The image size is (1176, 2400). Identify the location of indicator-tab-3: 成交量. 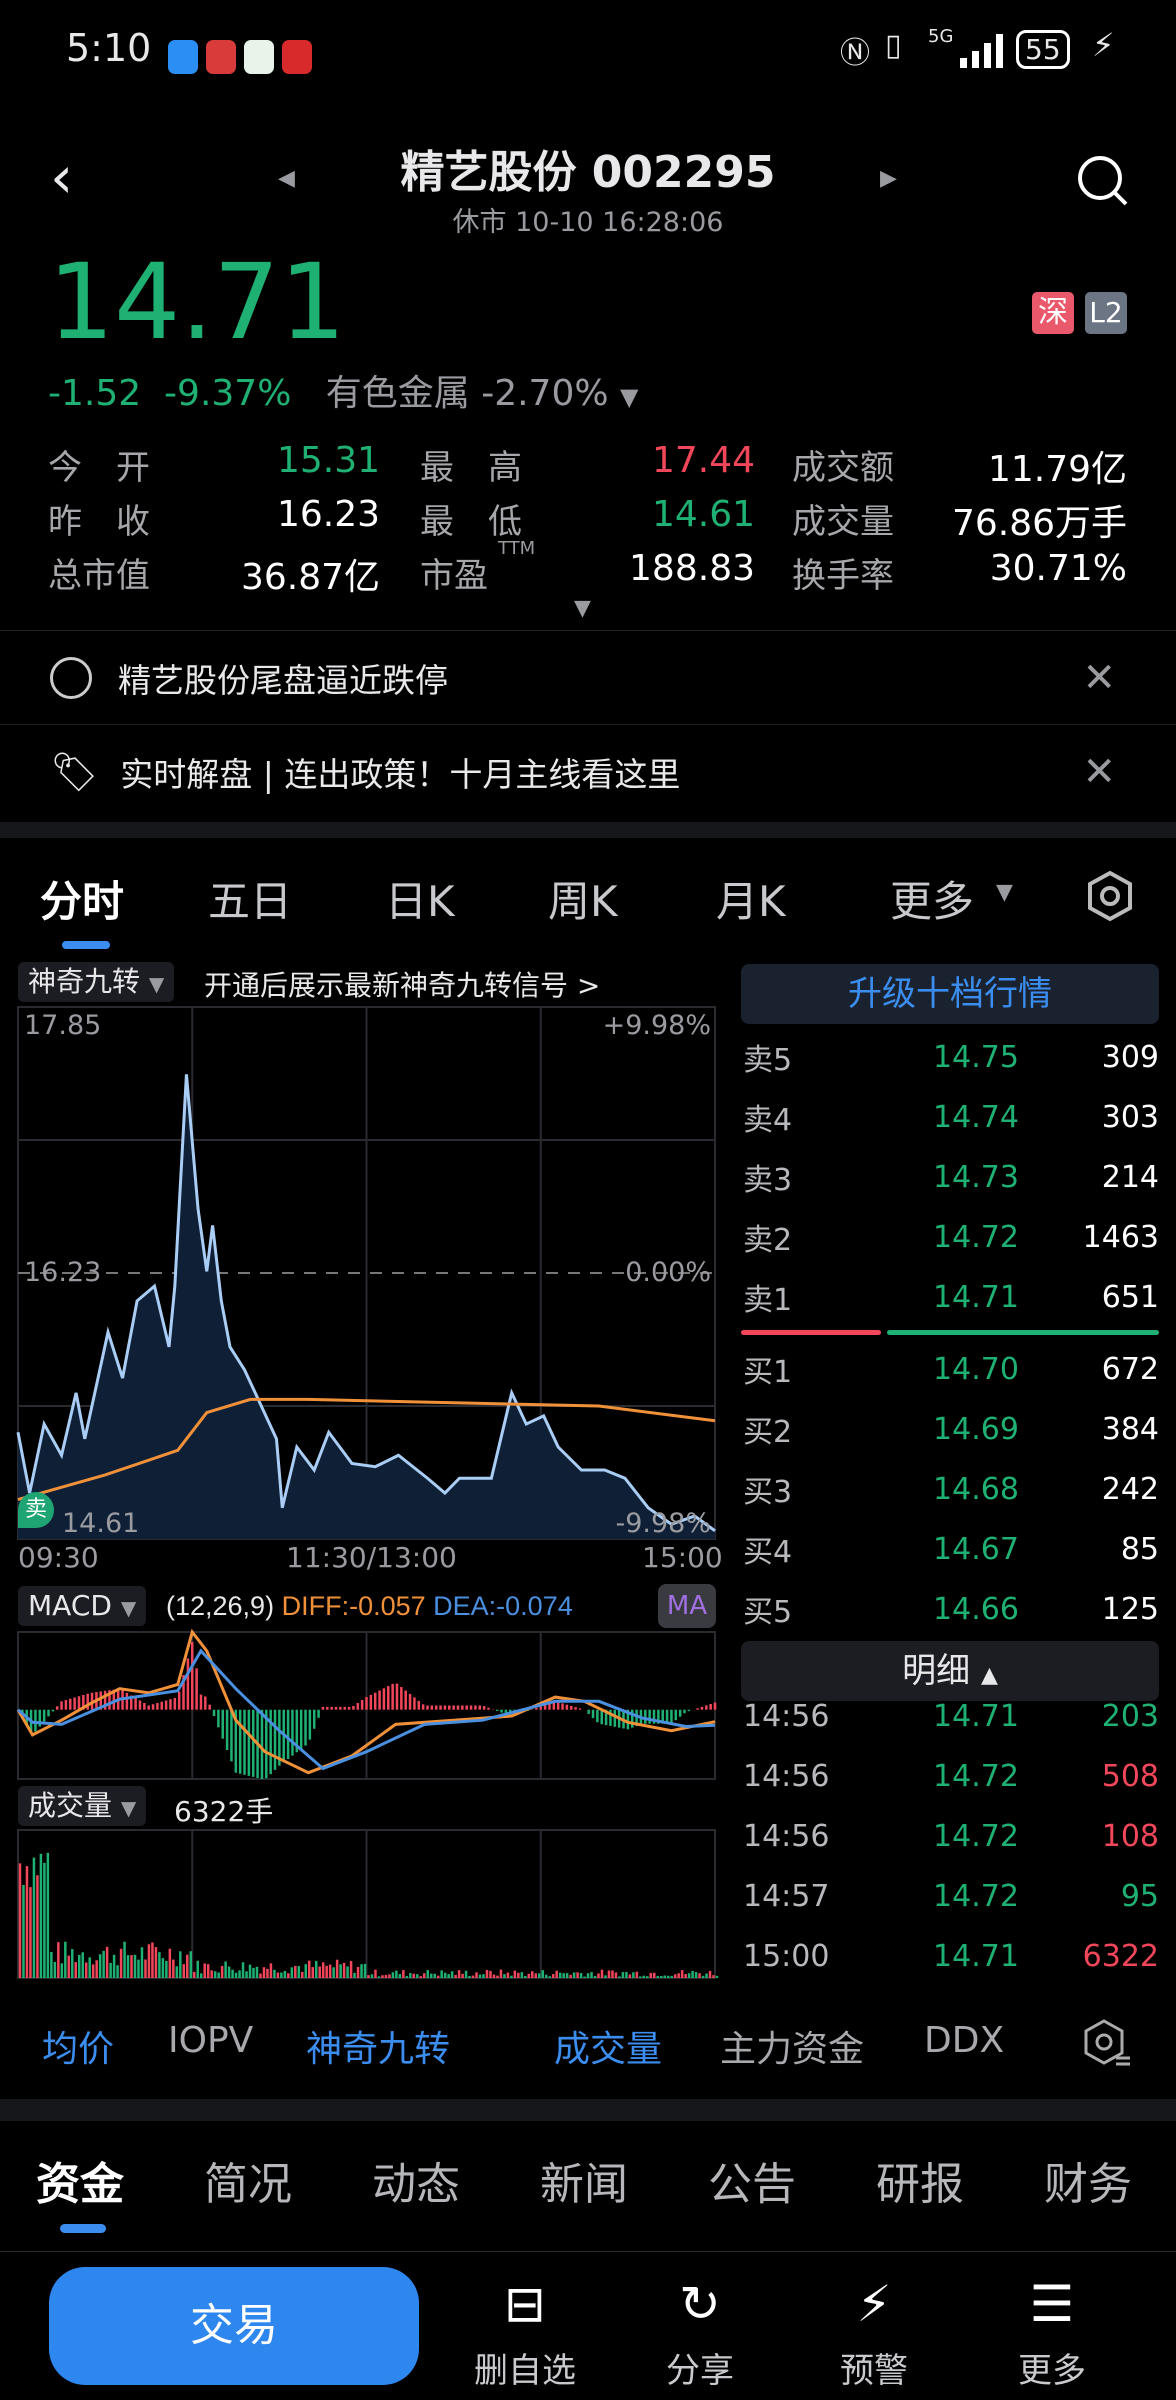
(608, 2049).